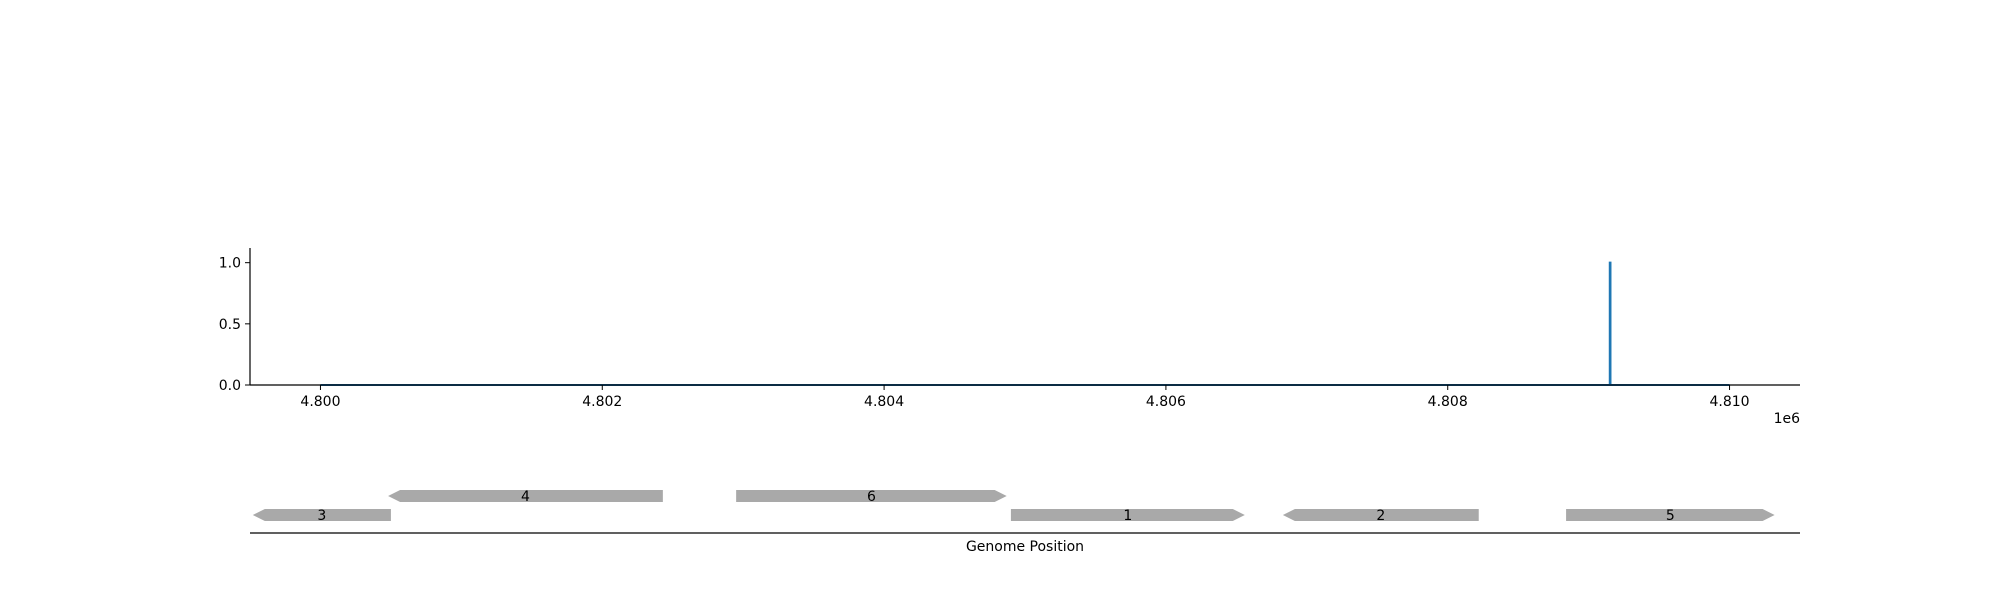 This screenshot has height=600, width=2000. Describe the element at coordinates (1166, 402) in the screenshot. I see `x-tick-label: 4.806` at that location.